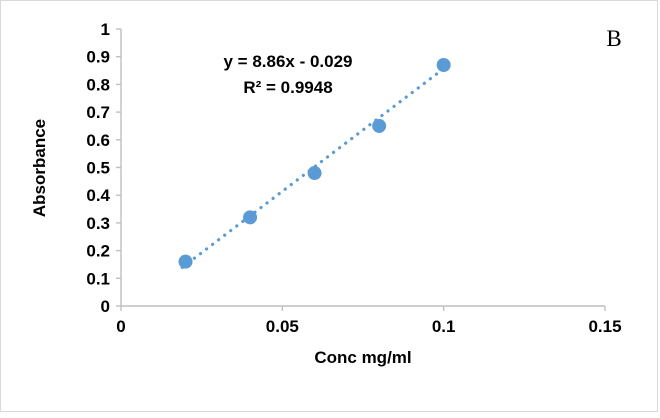  What do you see at coordinates (98, 251) in the screenshot?
I see `y-tick-label: 0.2` at bounding box center [98, 251].